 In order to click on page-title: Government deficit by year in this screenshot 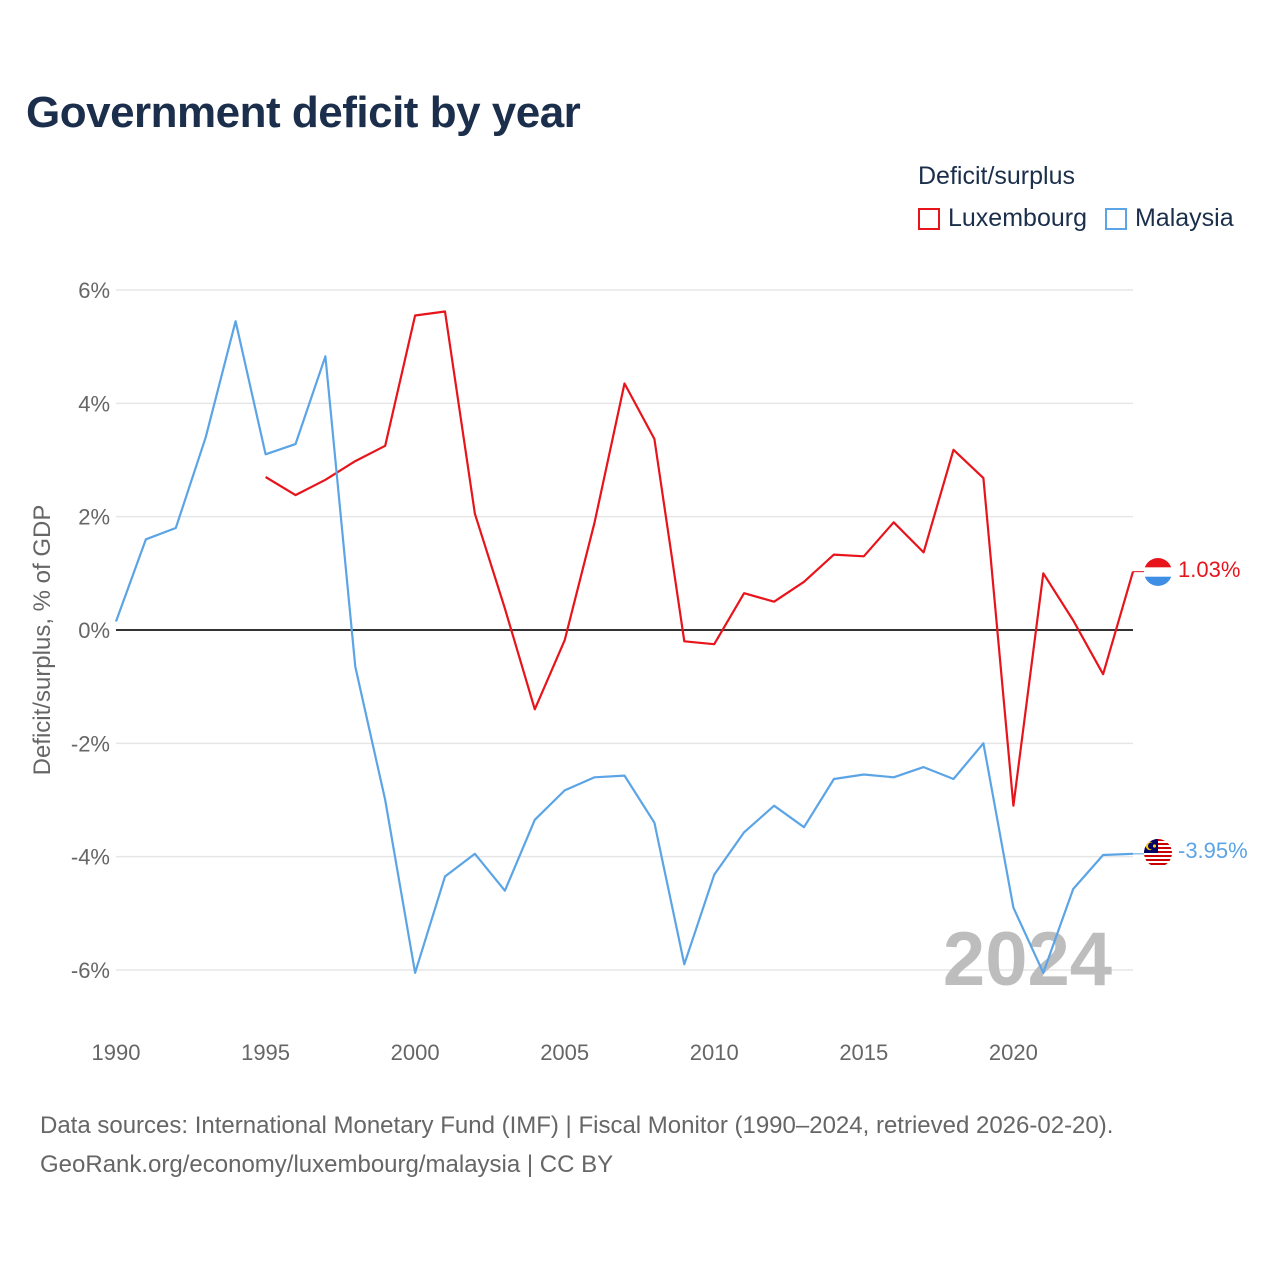, I will do `click(303, 112)`.